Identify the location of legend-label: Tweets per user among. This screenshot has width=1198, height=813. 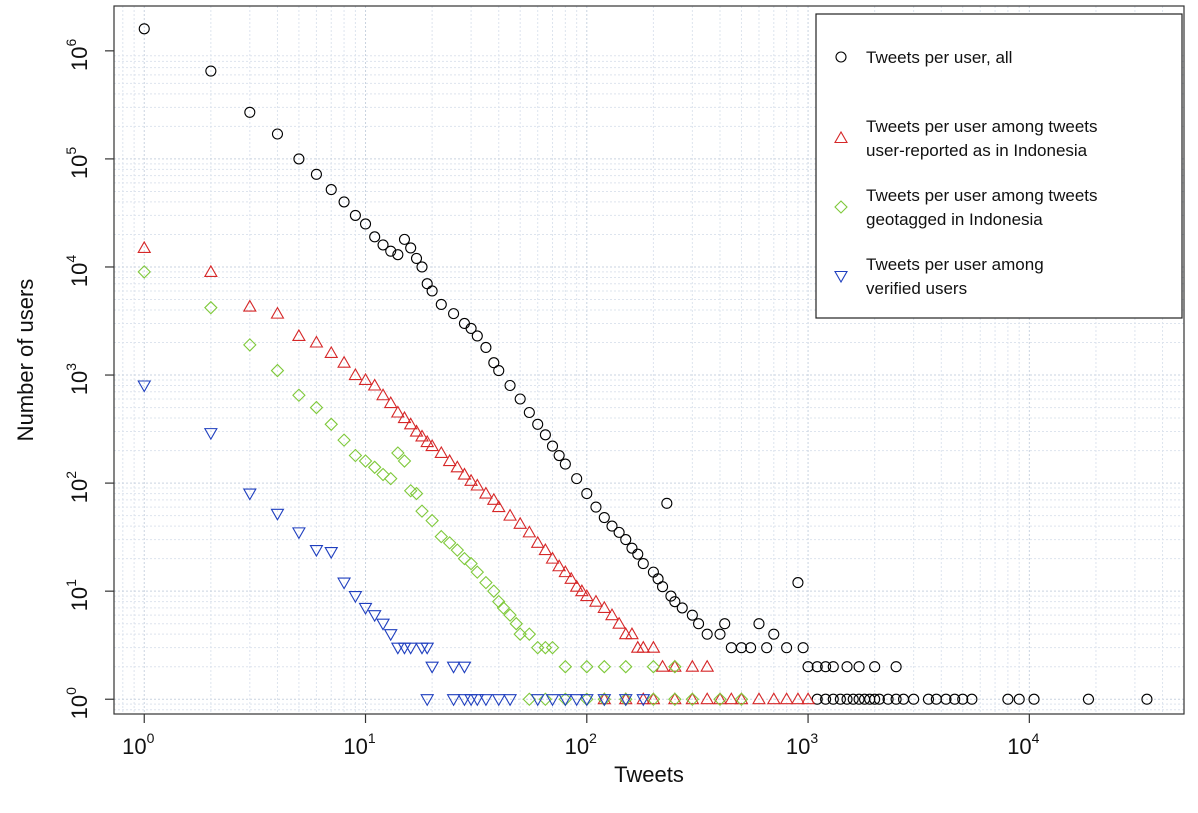
(955, 264).